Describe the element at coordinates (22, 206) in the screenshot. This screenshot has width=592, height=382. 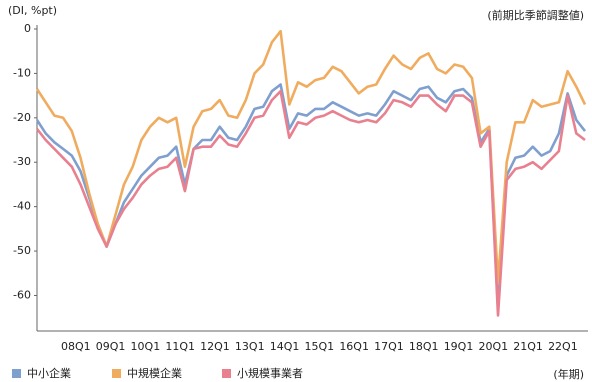
I see `y-tick-label: -40` at that location.